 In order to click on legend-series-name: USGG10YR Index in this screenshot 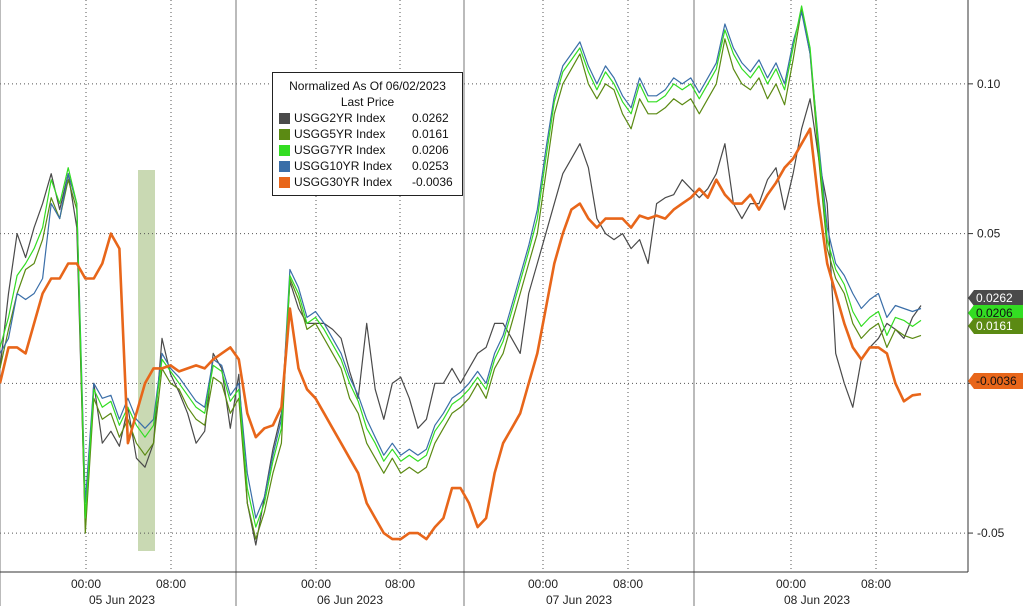, I will do `click(343, 166)`.